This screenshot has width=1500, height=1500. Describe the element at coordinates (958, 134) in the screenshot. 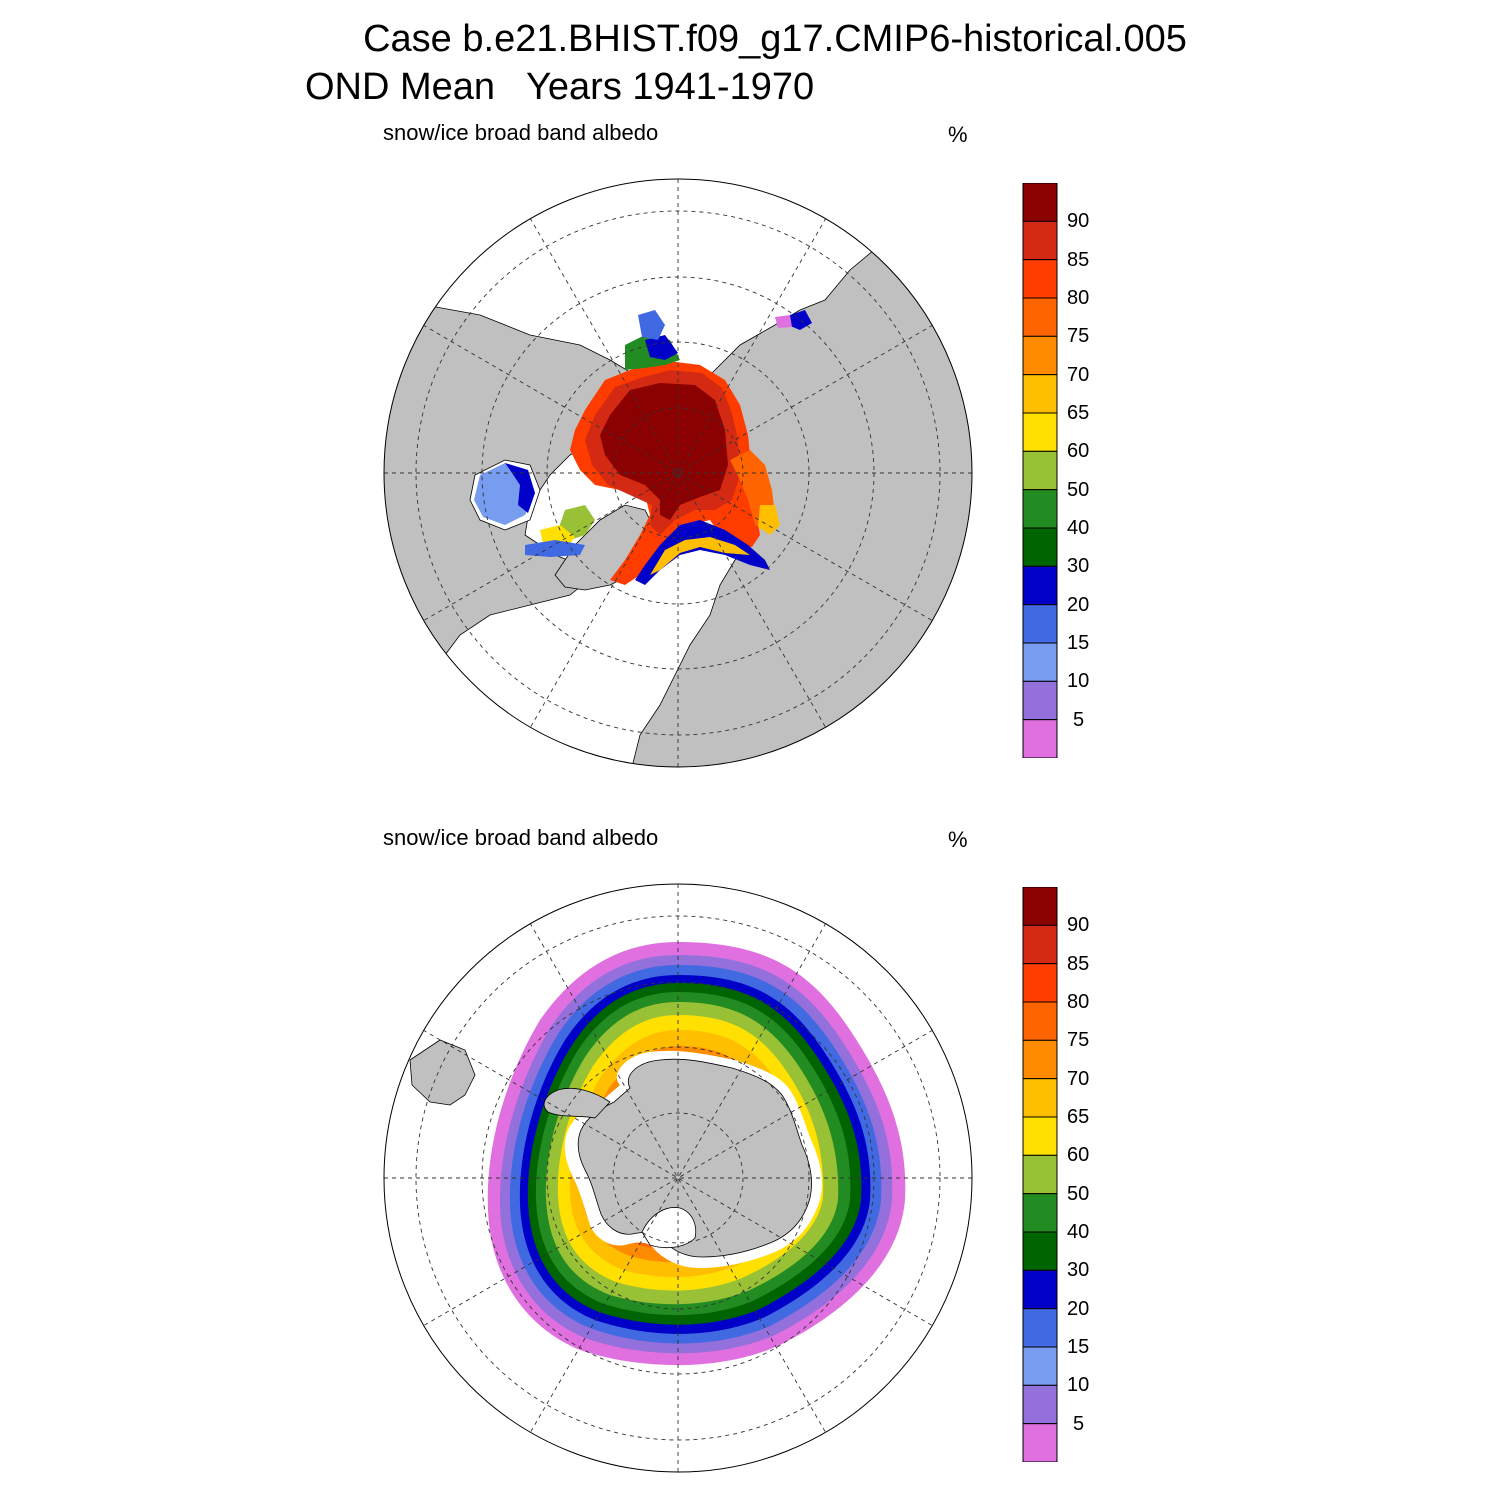

I see `panel-1-units-label: %` at that location.